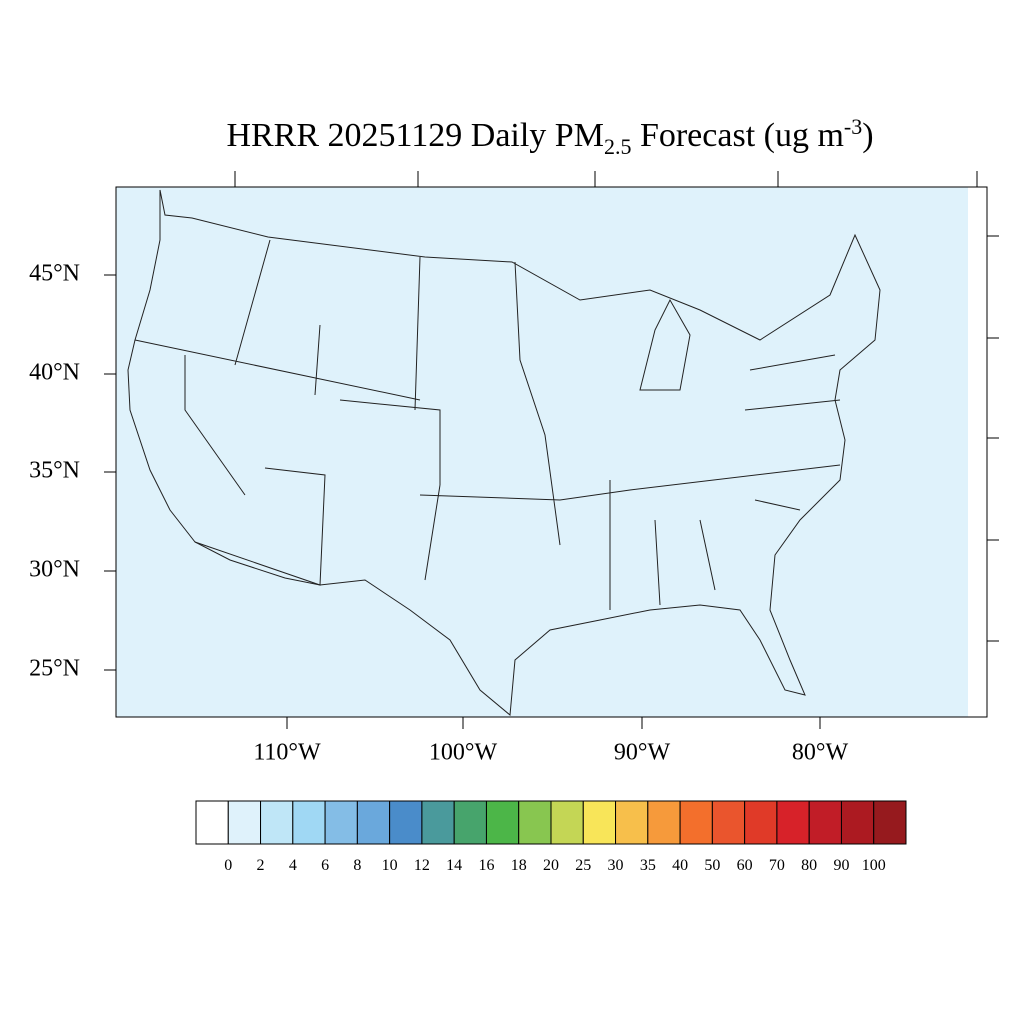 This screenshot has width=1024, height=1024. Describe the element at coordinates (390, 865) in the screenshot. I see `colorbar-label: 10` at that location.